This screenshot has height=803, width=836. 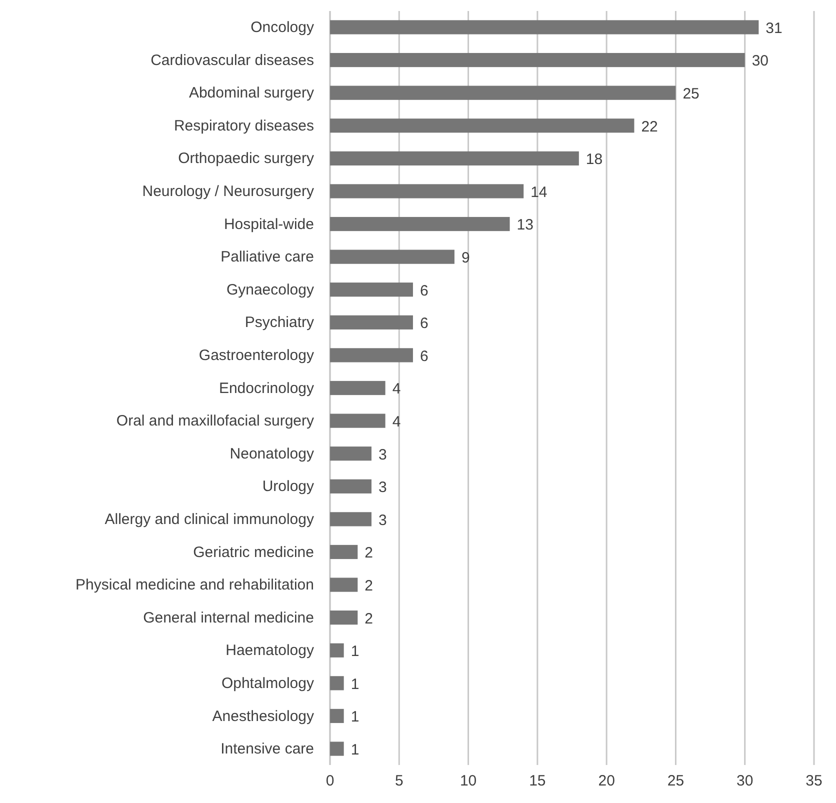 I want to click on data-label: 14, so click(x=539, y=192).